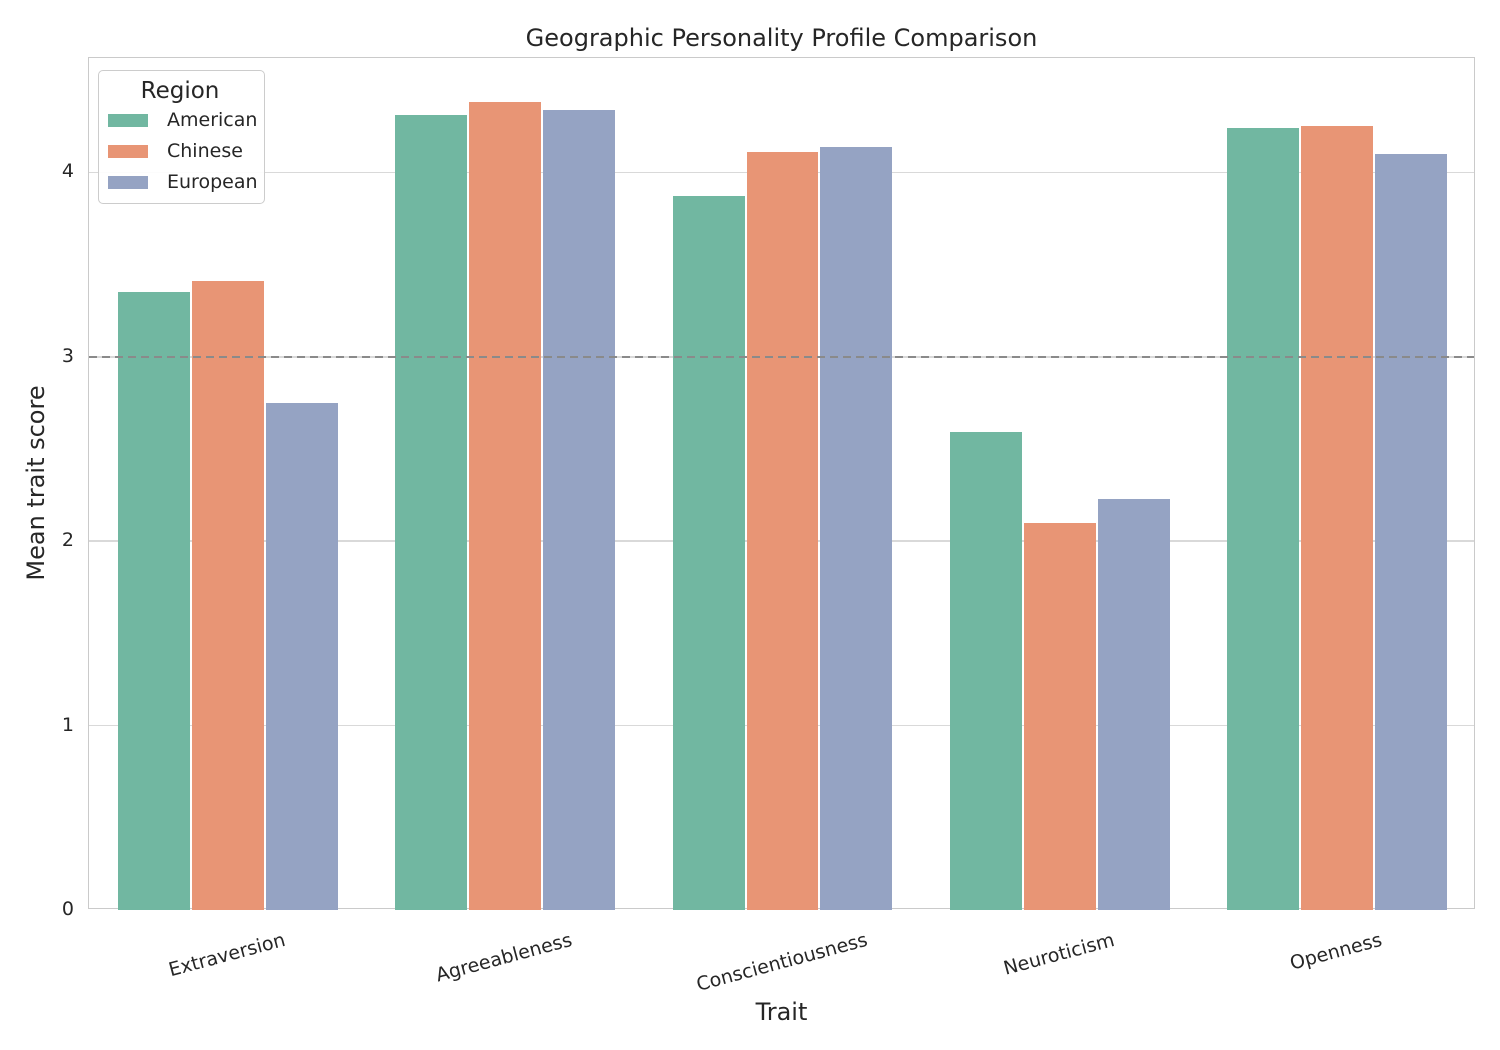 This screenshot has height=1050, width=1500. What do you see at coordinates (985, 671) in the screenshot?
I see `bar-american-neuroticism` at bounding box center [985, 671].